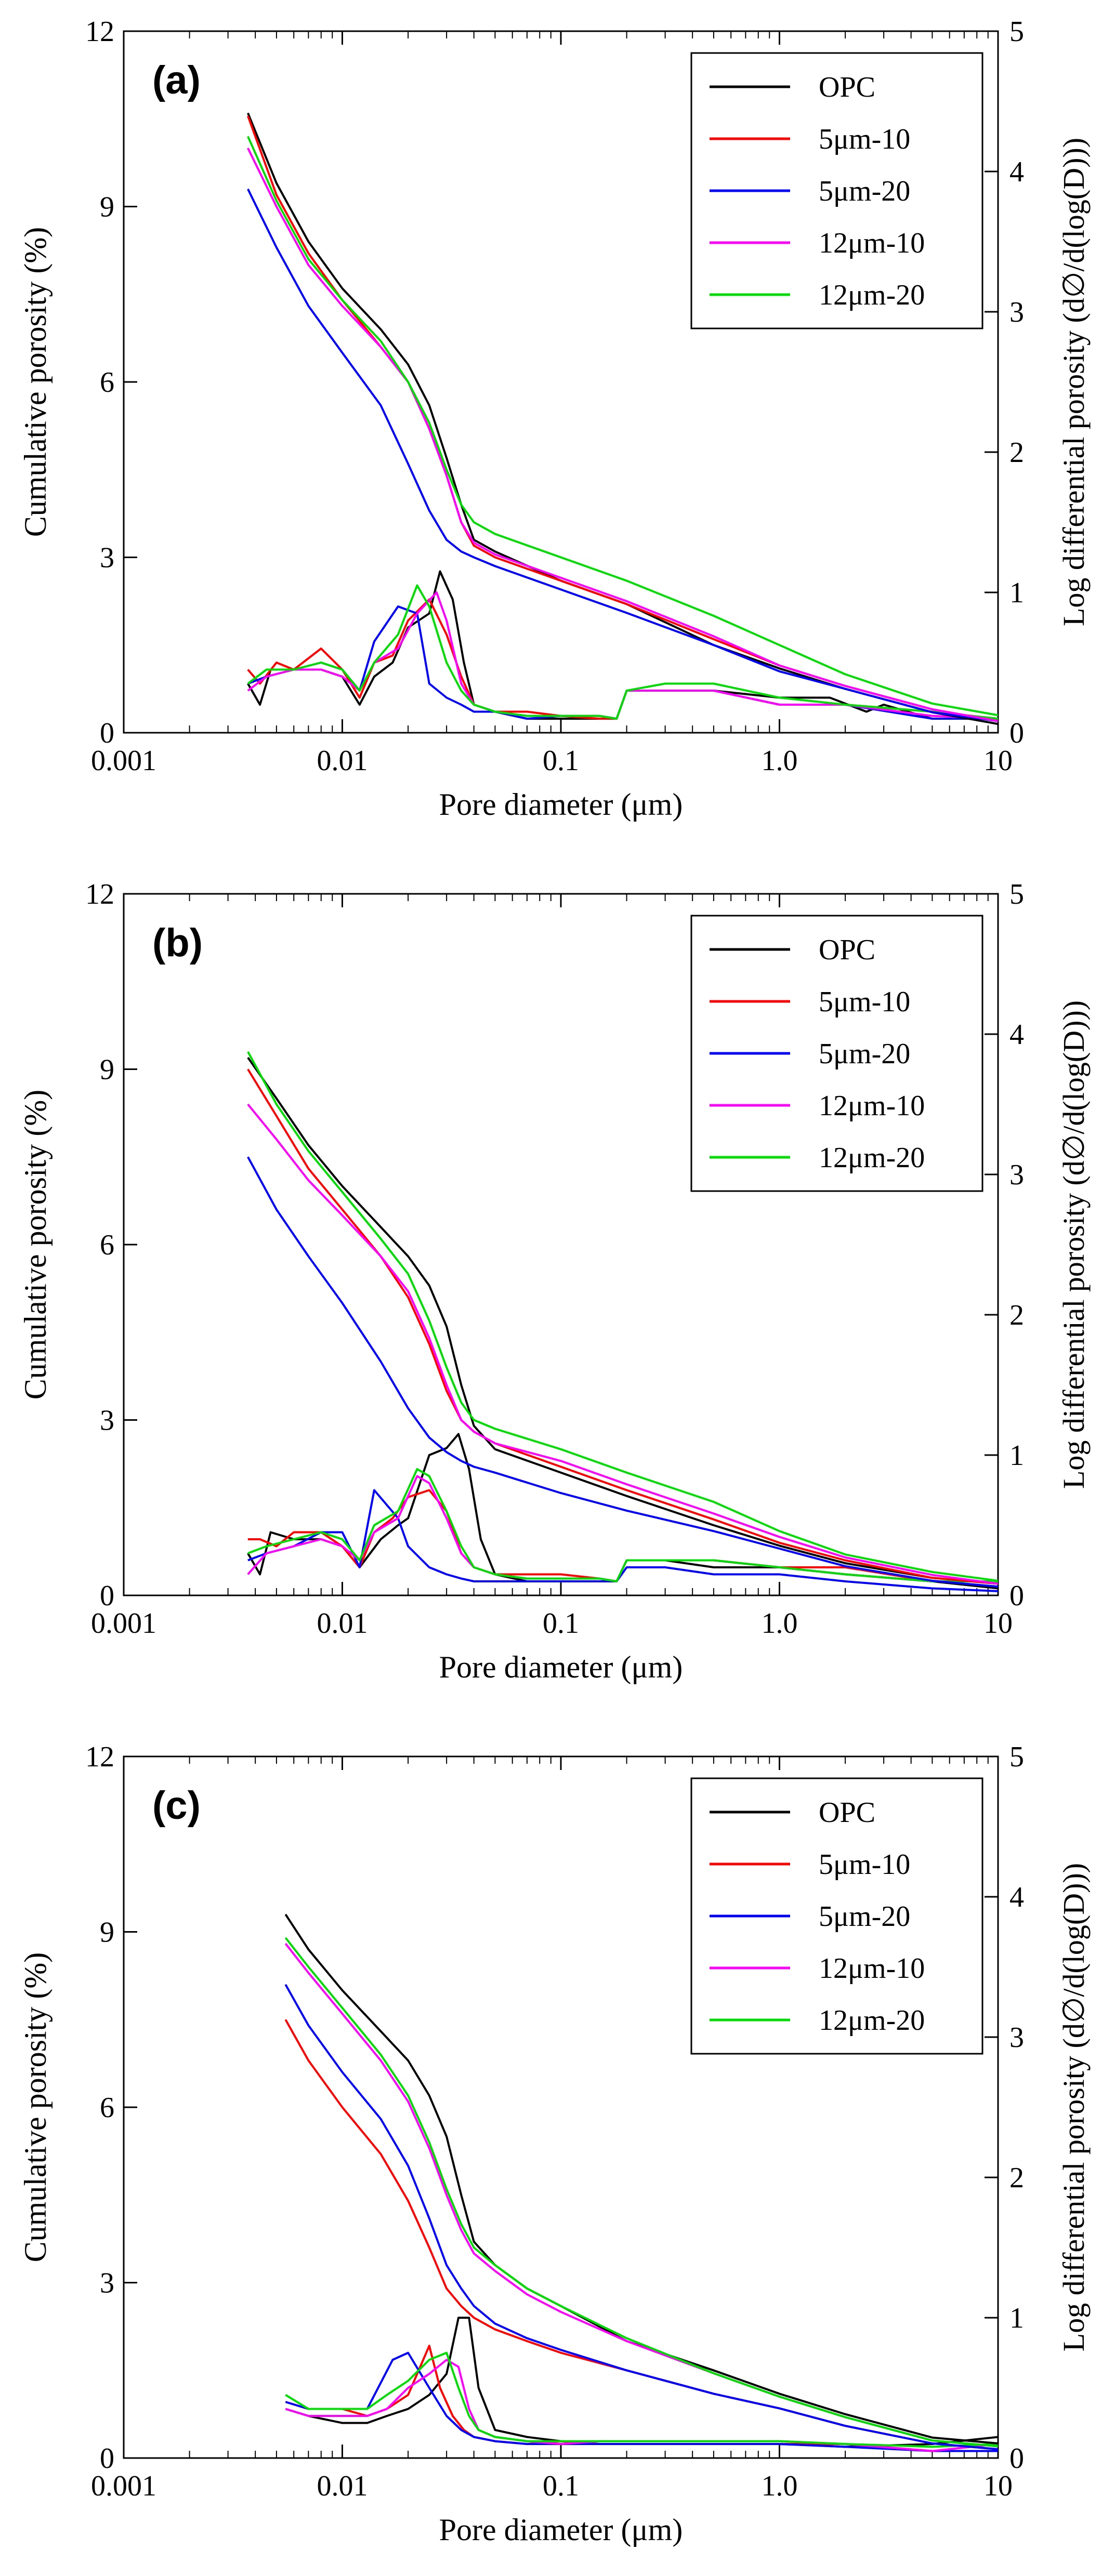 This screenshot has height=2576, width=1115. What do you see at coordinates (177, 1806) in the screenshot?
I see `panel-label: (c)` at bounding box center [177, 1806].